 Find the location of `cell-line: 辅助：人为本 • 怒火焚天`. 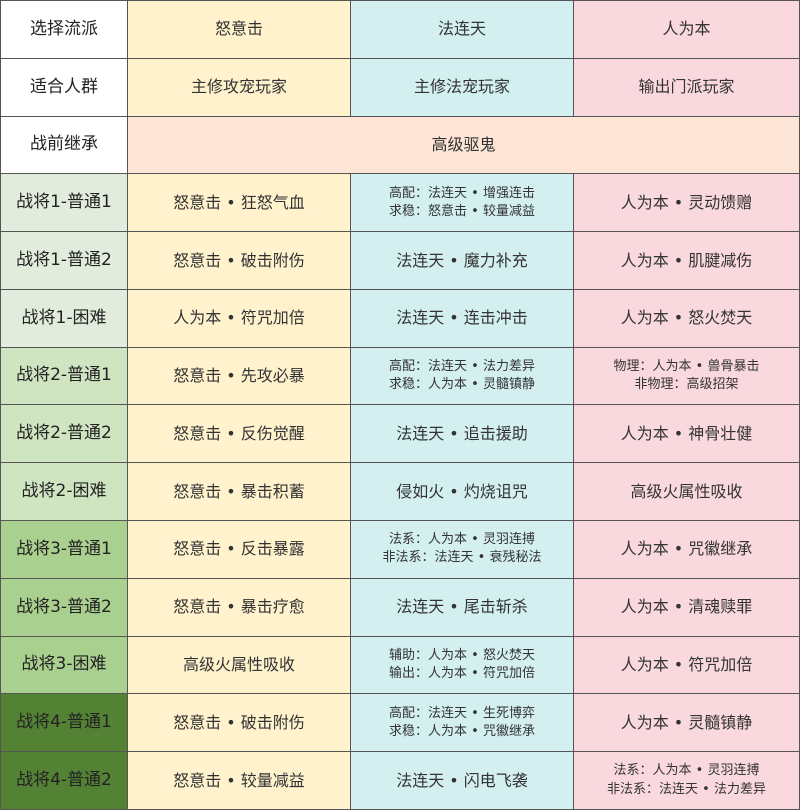

cell-line: 辅助：人为本 • 怒火焚天 is located at coordinates (462, 655).